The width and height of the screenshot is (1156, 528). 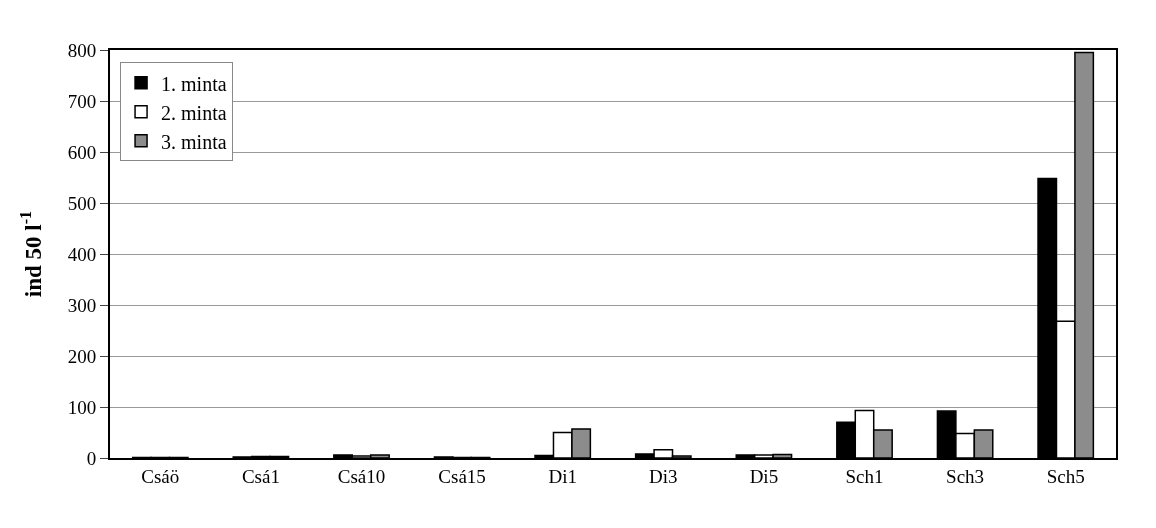 I want to click on y-tick-label: 700, so click(x=82, y=101).